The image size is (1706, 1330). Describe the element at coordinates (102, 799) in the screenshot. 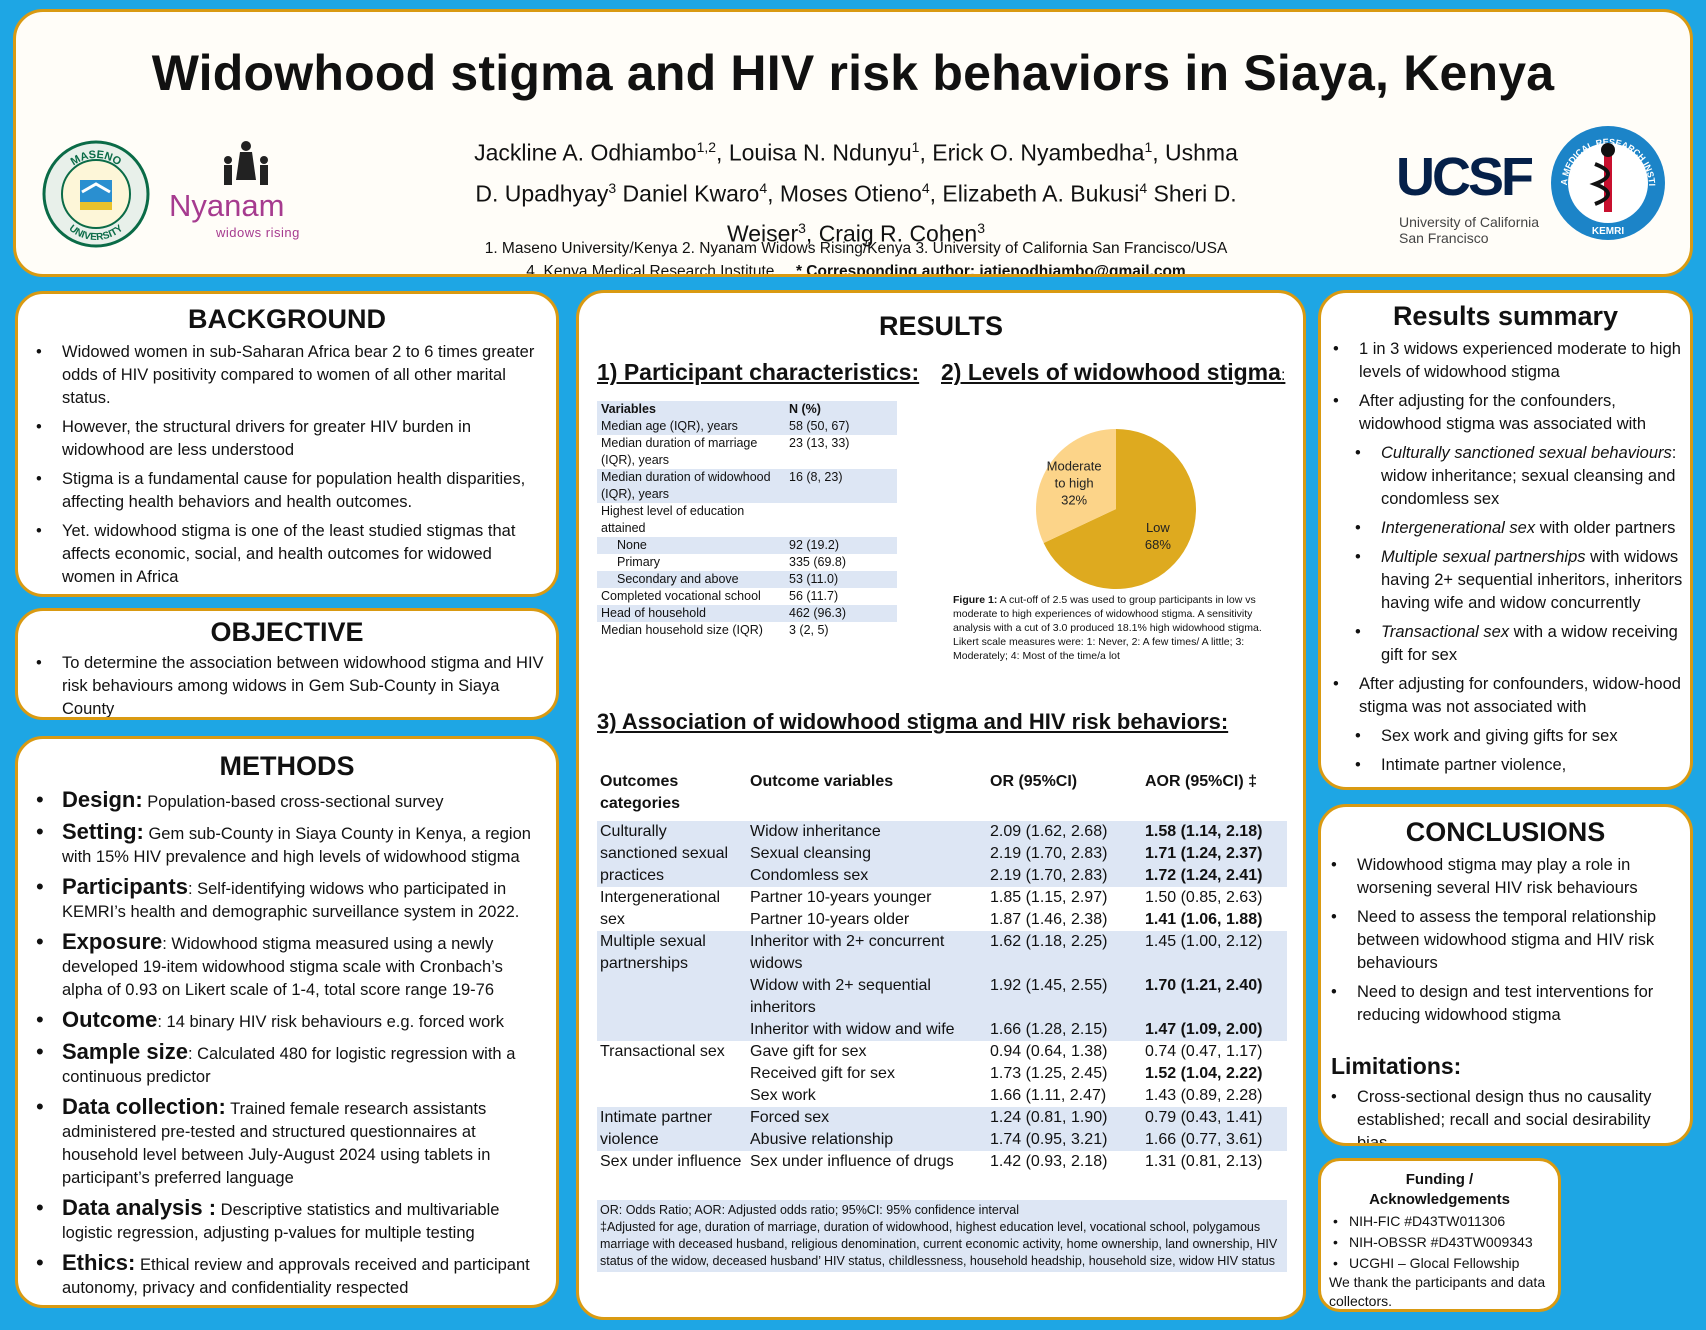

I see `methods-item-label: Design:` at that location.